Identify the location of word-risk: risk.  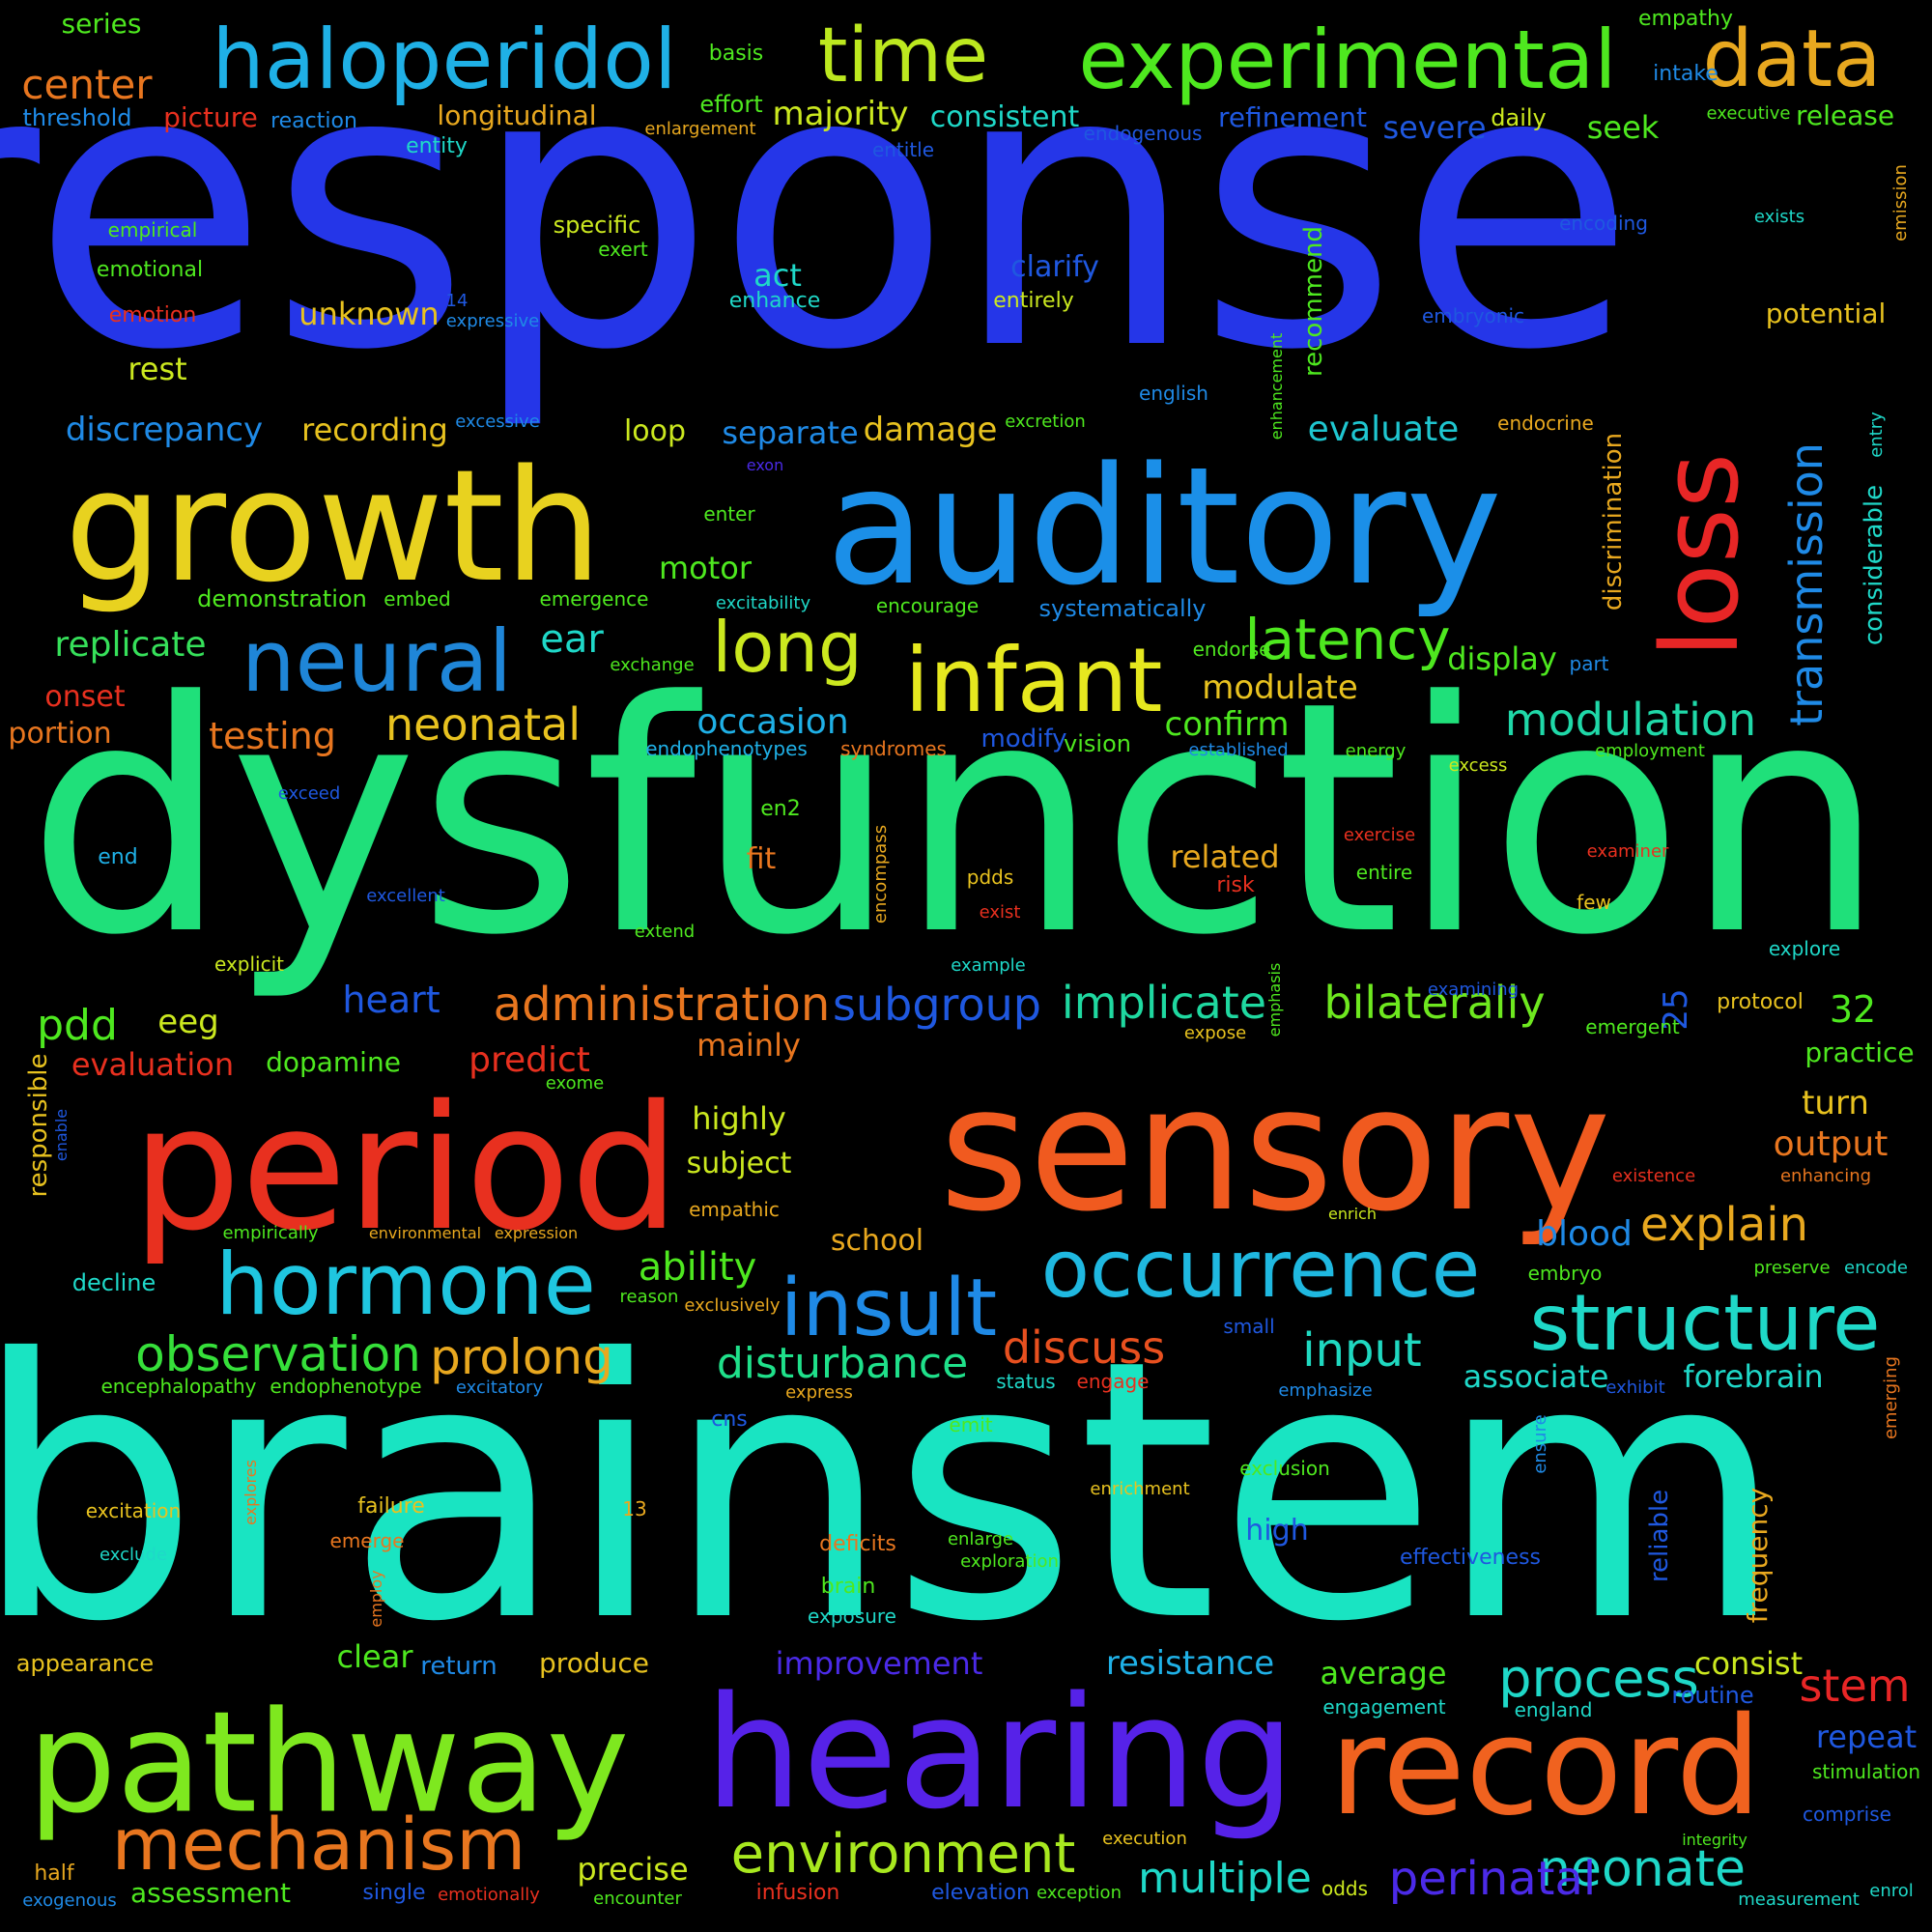
(1235, 885).